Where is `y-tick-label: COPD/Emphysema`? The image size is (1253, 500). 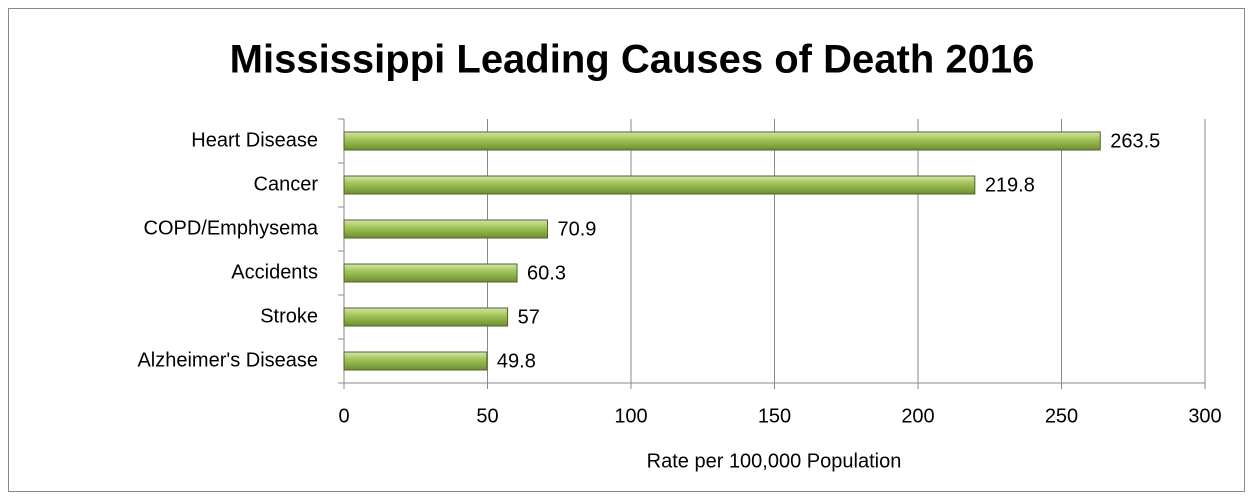
y-tick-label: COPD/Emphysema is located at coordinates (231, 228).